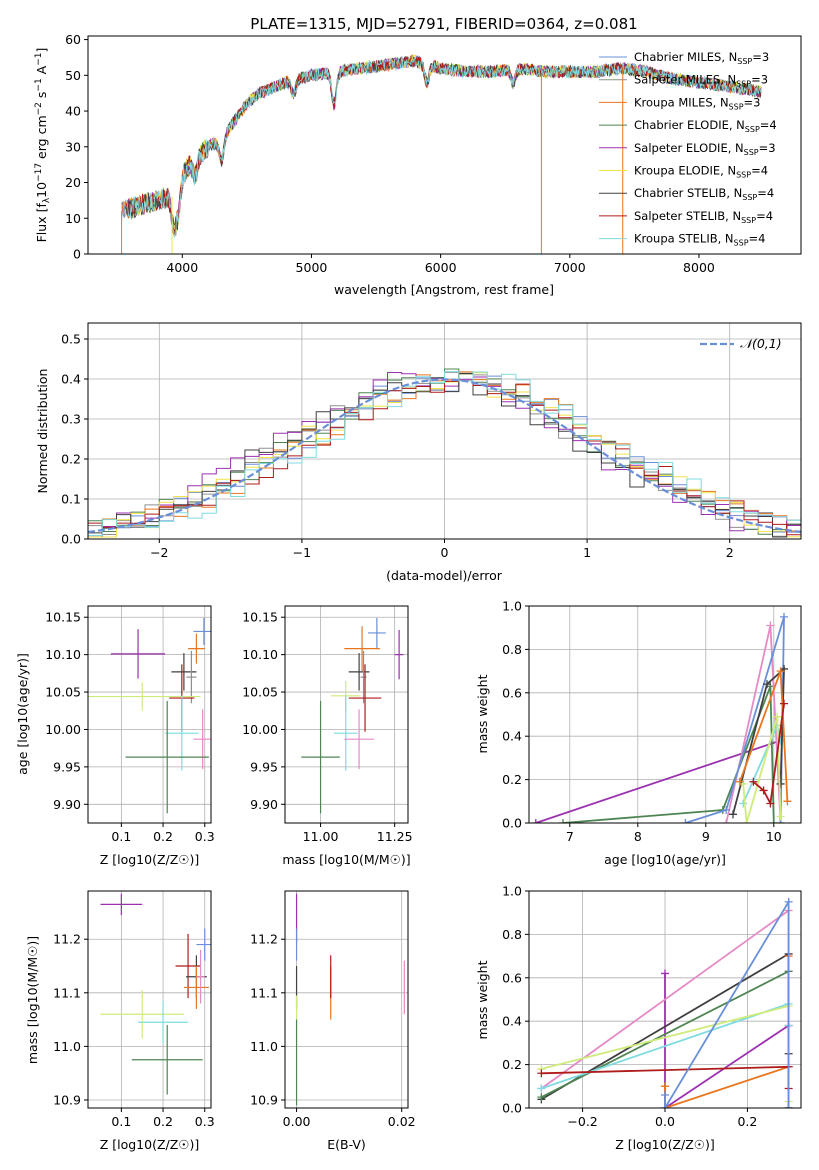  What do you see at coordinates (73, 111) in the screenshot?
I see `y-tick-label: 40` at bounding box center [73, 111].